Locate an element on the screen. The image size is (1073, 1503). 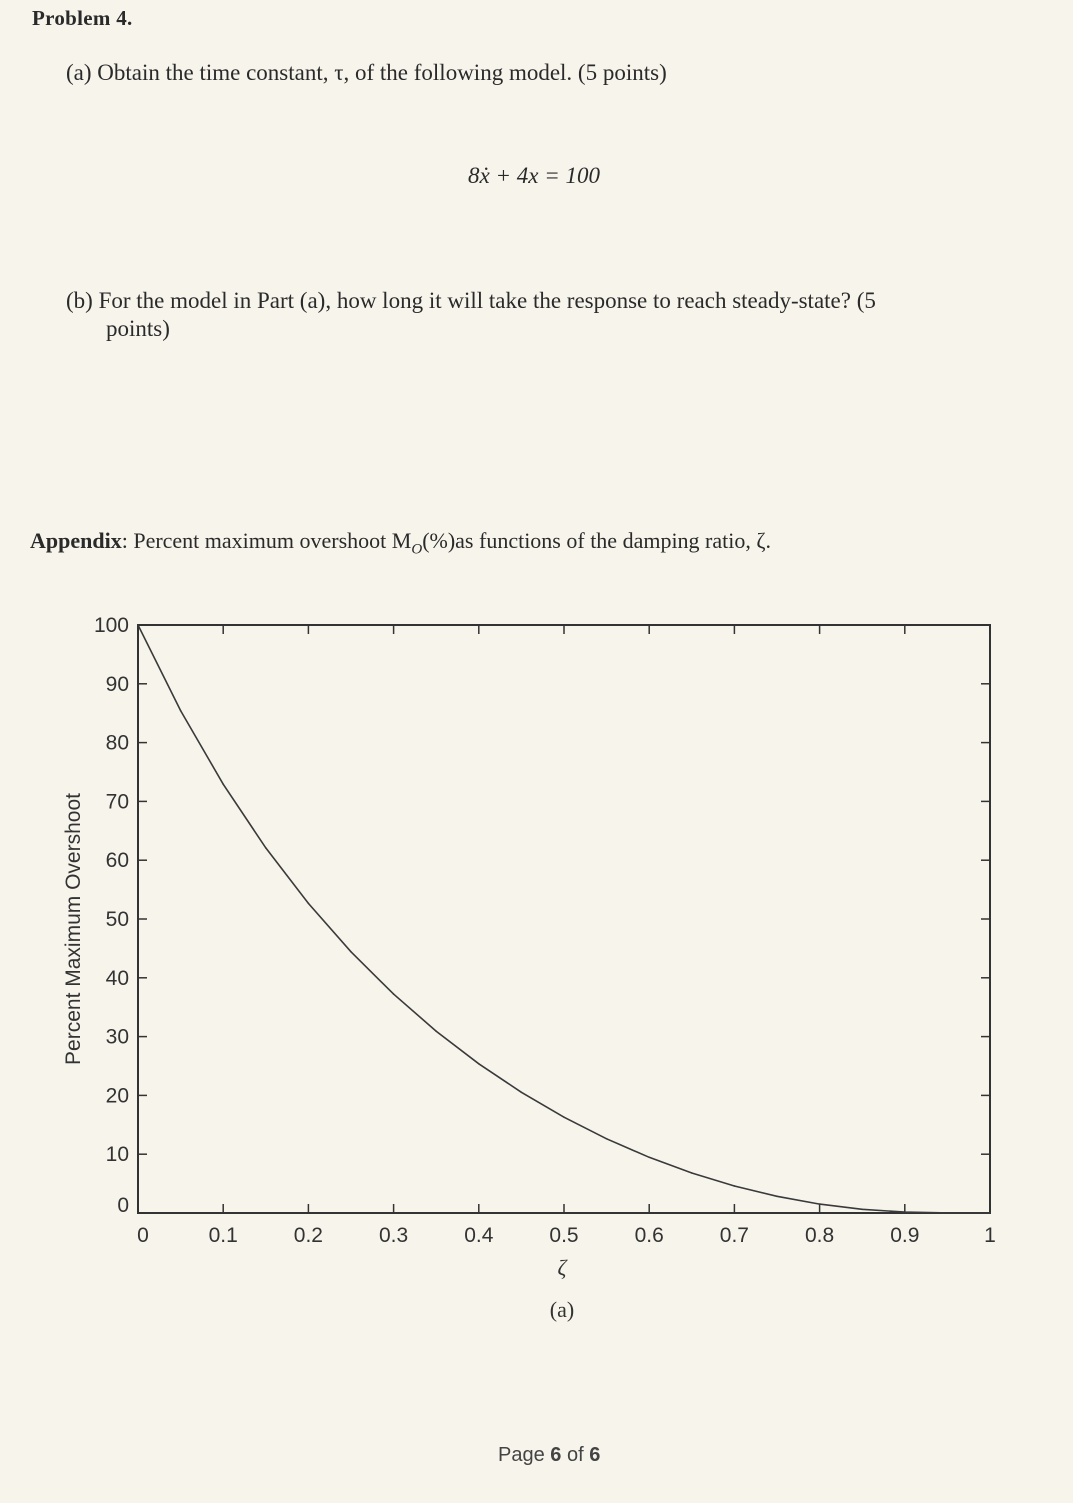
appendix-subscript: O is located at coordinates (417, 549).